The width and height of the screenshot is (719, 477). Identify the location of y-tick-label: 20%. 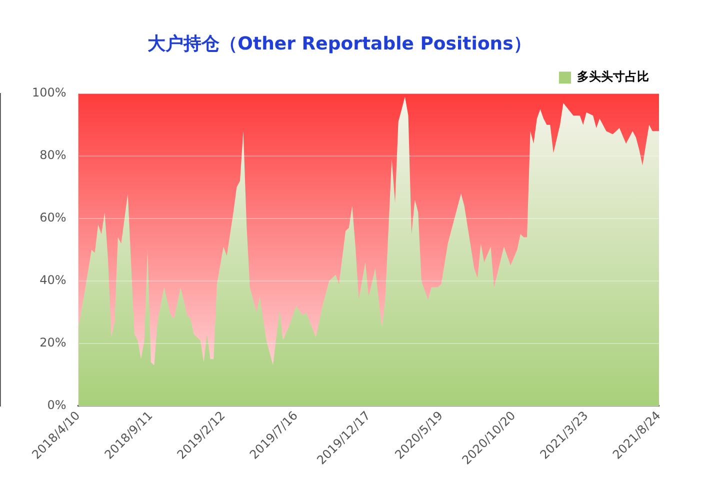
(53, 343).